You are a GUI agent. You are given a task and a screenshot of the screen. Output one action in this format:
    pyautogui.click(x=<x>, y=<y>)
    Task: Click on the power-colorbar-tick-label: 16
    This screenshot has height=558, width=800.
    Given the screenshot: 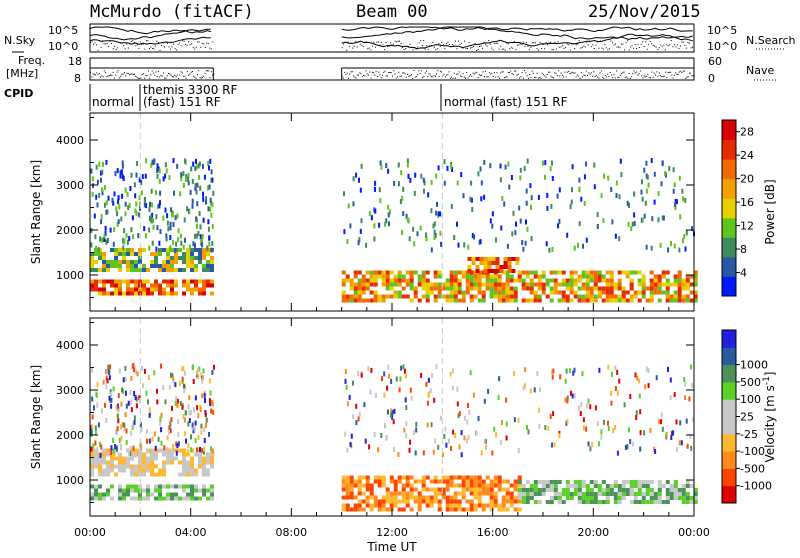 What is the action you would take?
    pyautogui.click(x=747, y=202)
    